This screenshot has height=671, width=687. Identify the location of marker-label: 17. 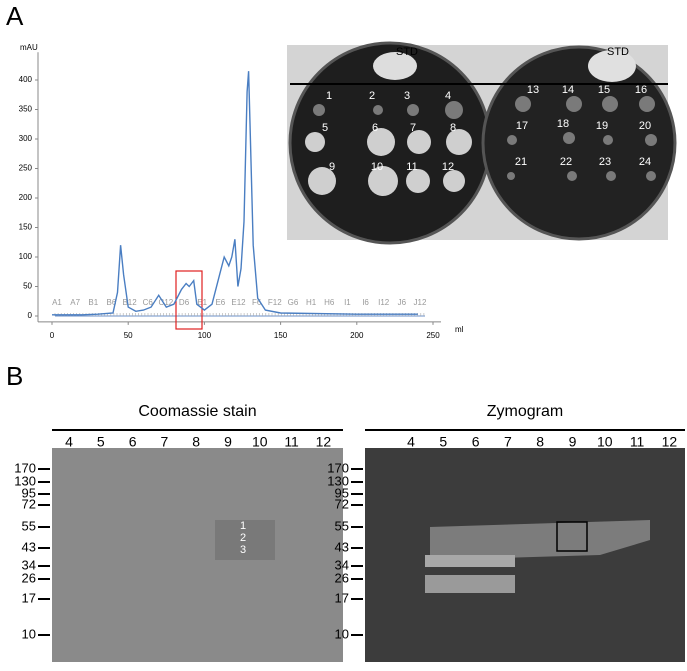
(29, 597).